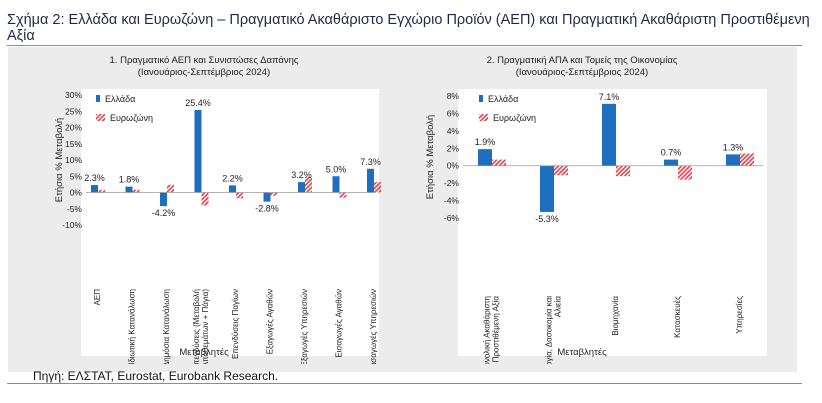  Describe the element at coordinates (198, 103) in the screenshot. I see `data-label: 25.4%` at that location.